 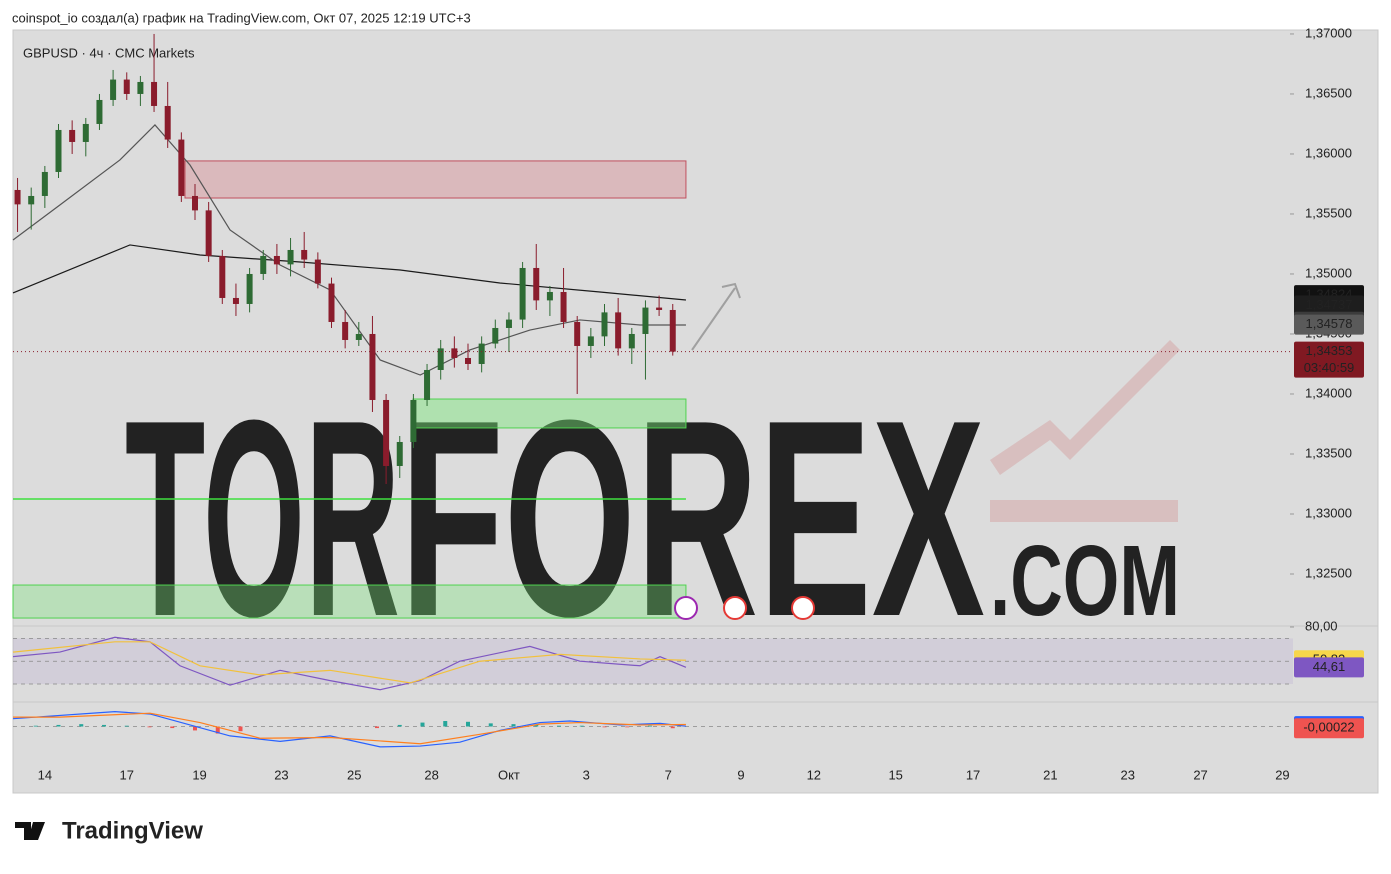 I want to click on forecast-arrow, so click(x=716, y=316).